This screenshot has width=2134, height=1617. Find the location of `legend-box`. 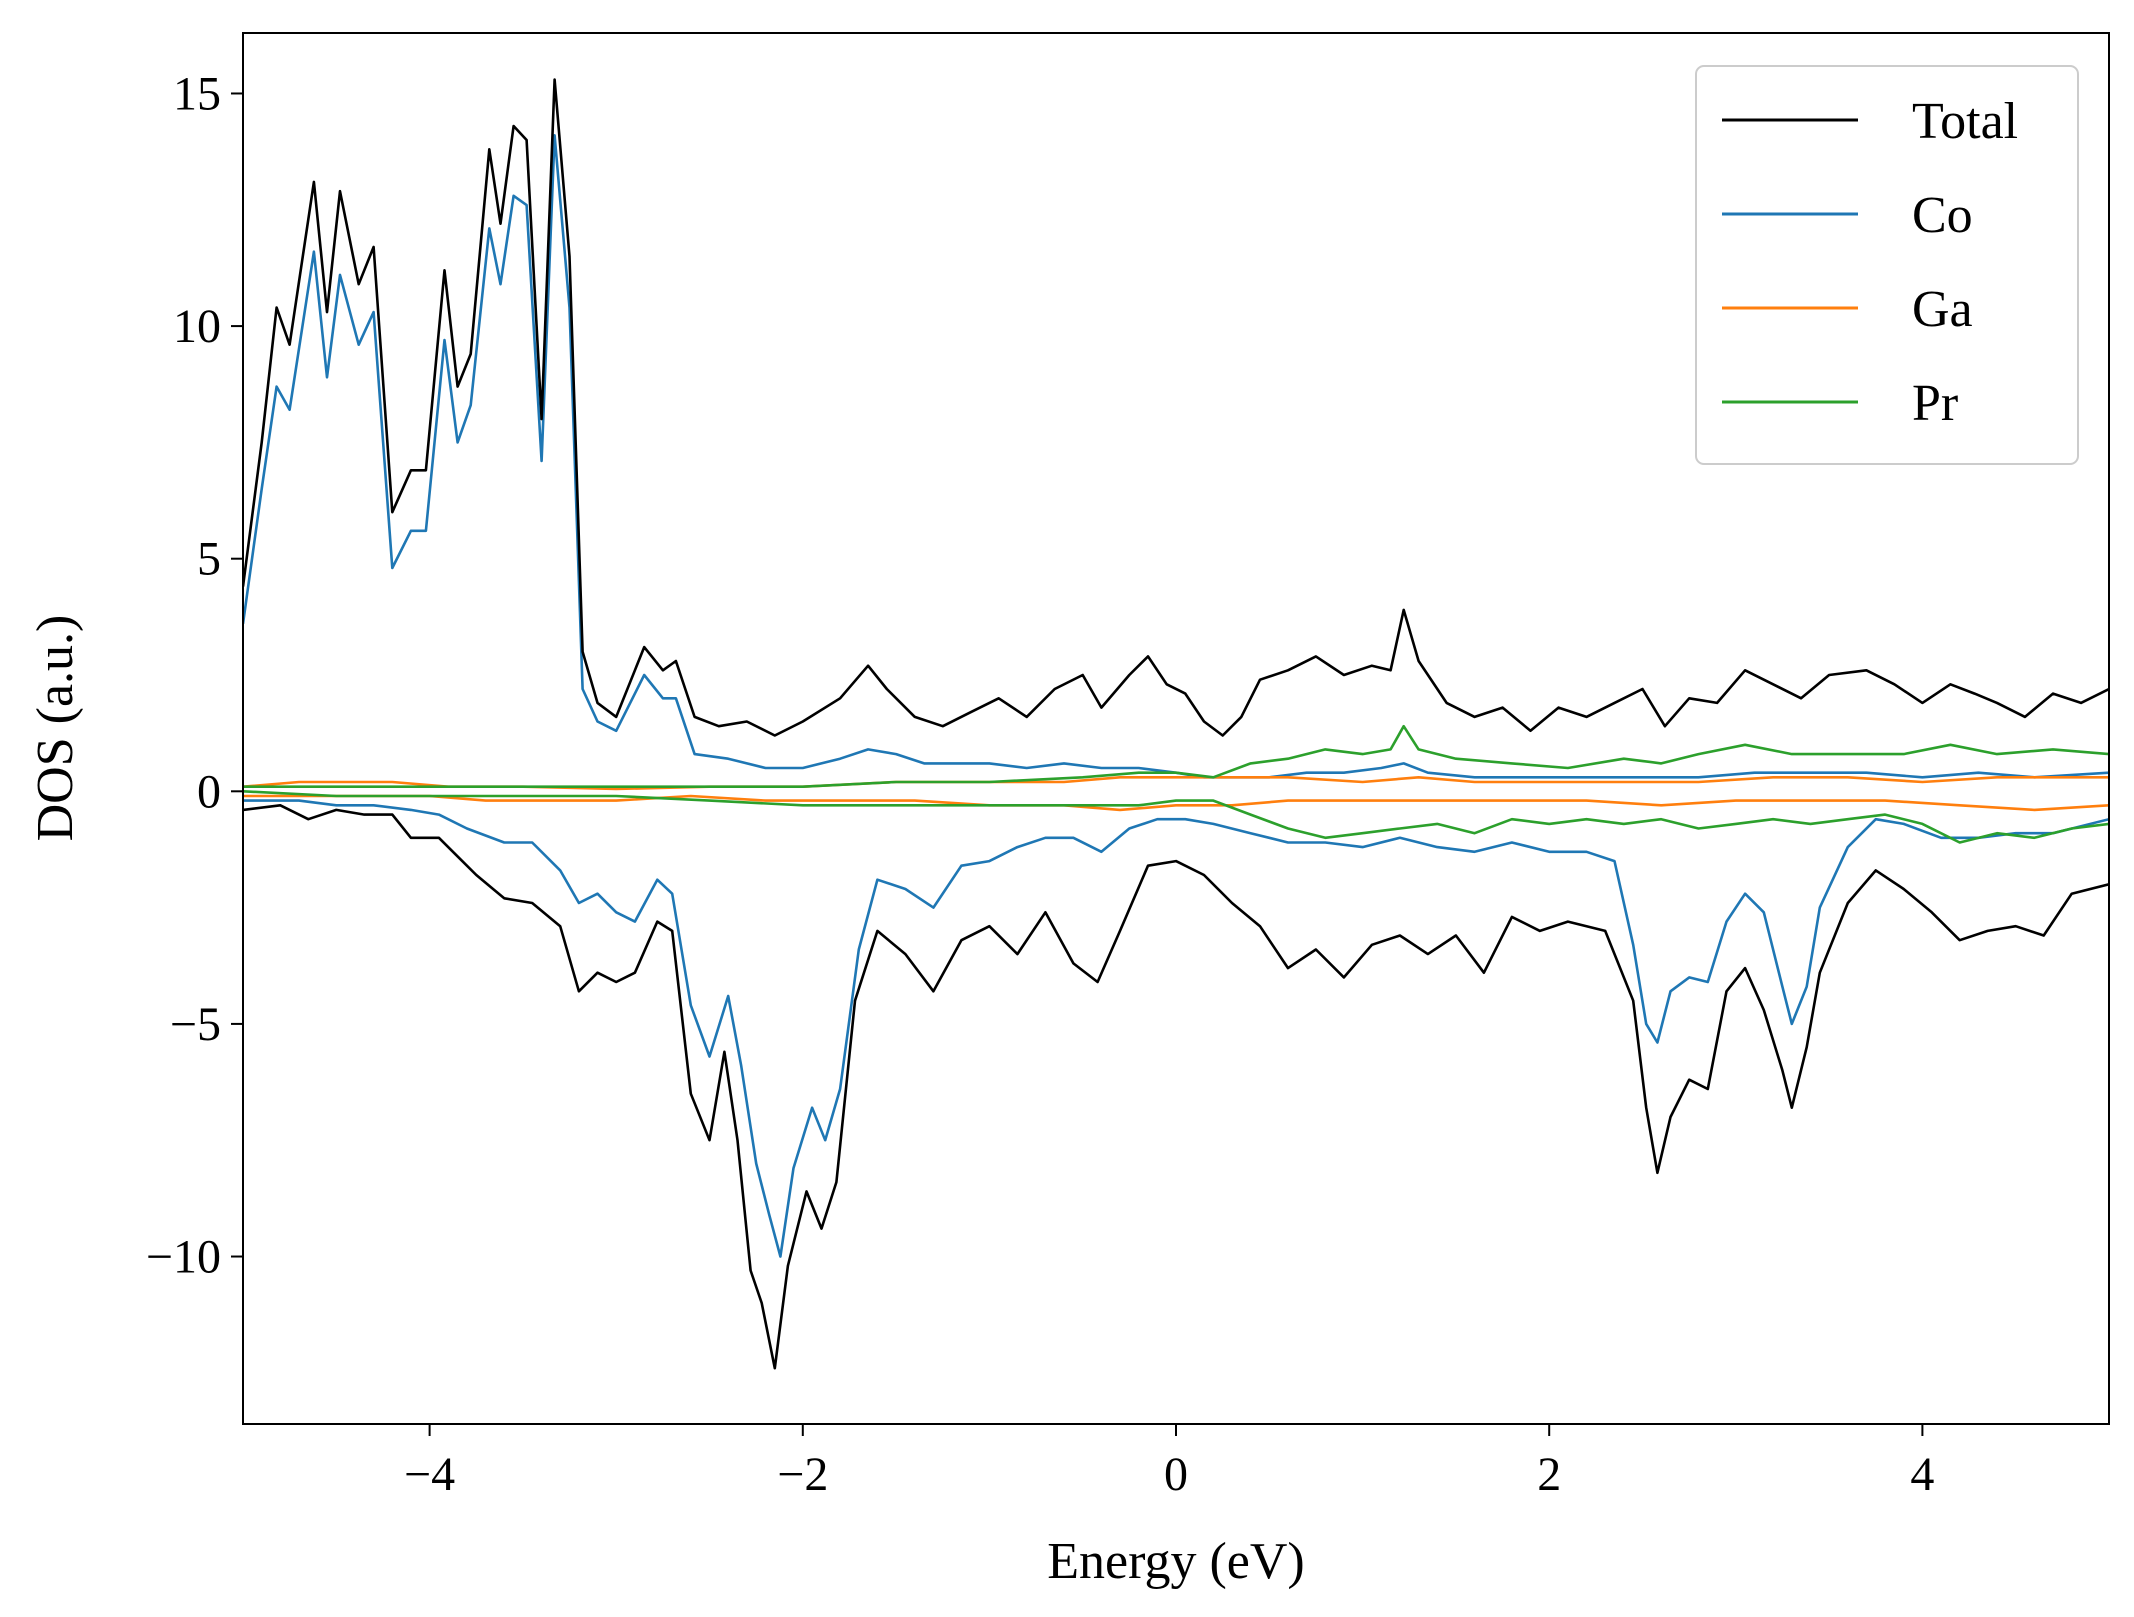

legend-box is located at coordinates (1887, 265).